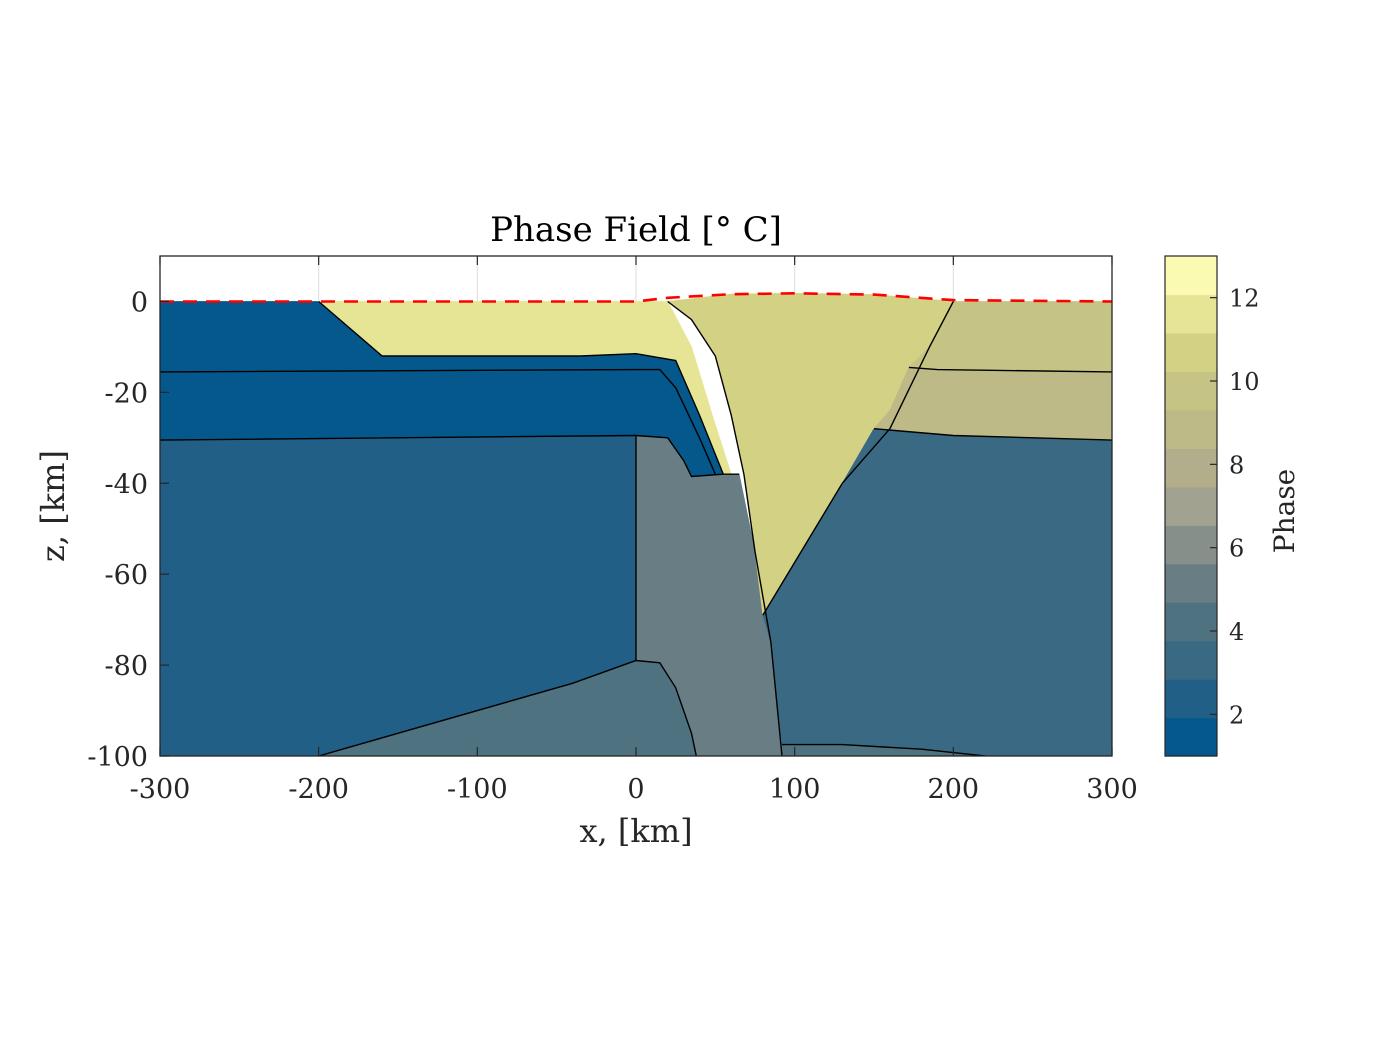 The image size is (1400, 1050). I want to click on colorbar-tick-label: 12, so click(1244, 299).